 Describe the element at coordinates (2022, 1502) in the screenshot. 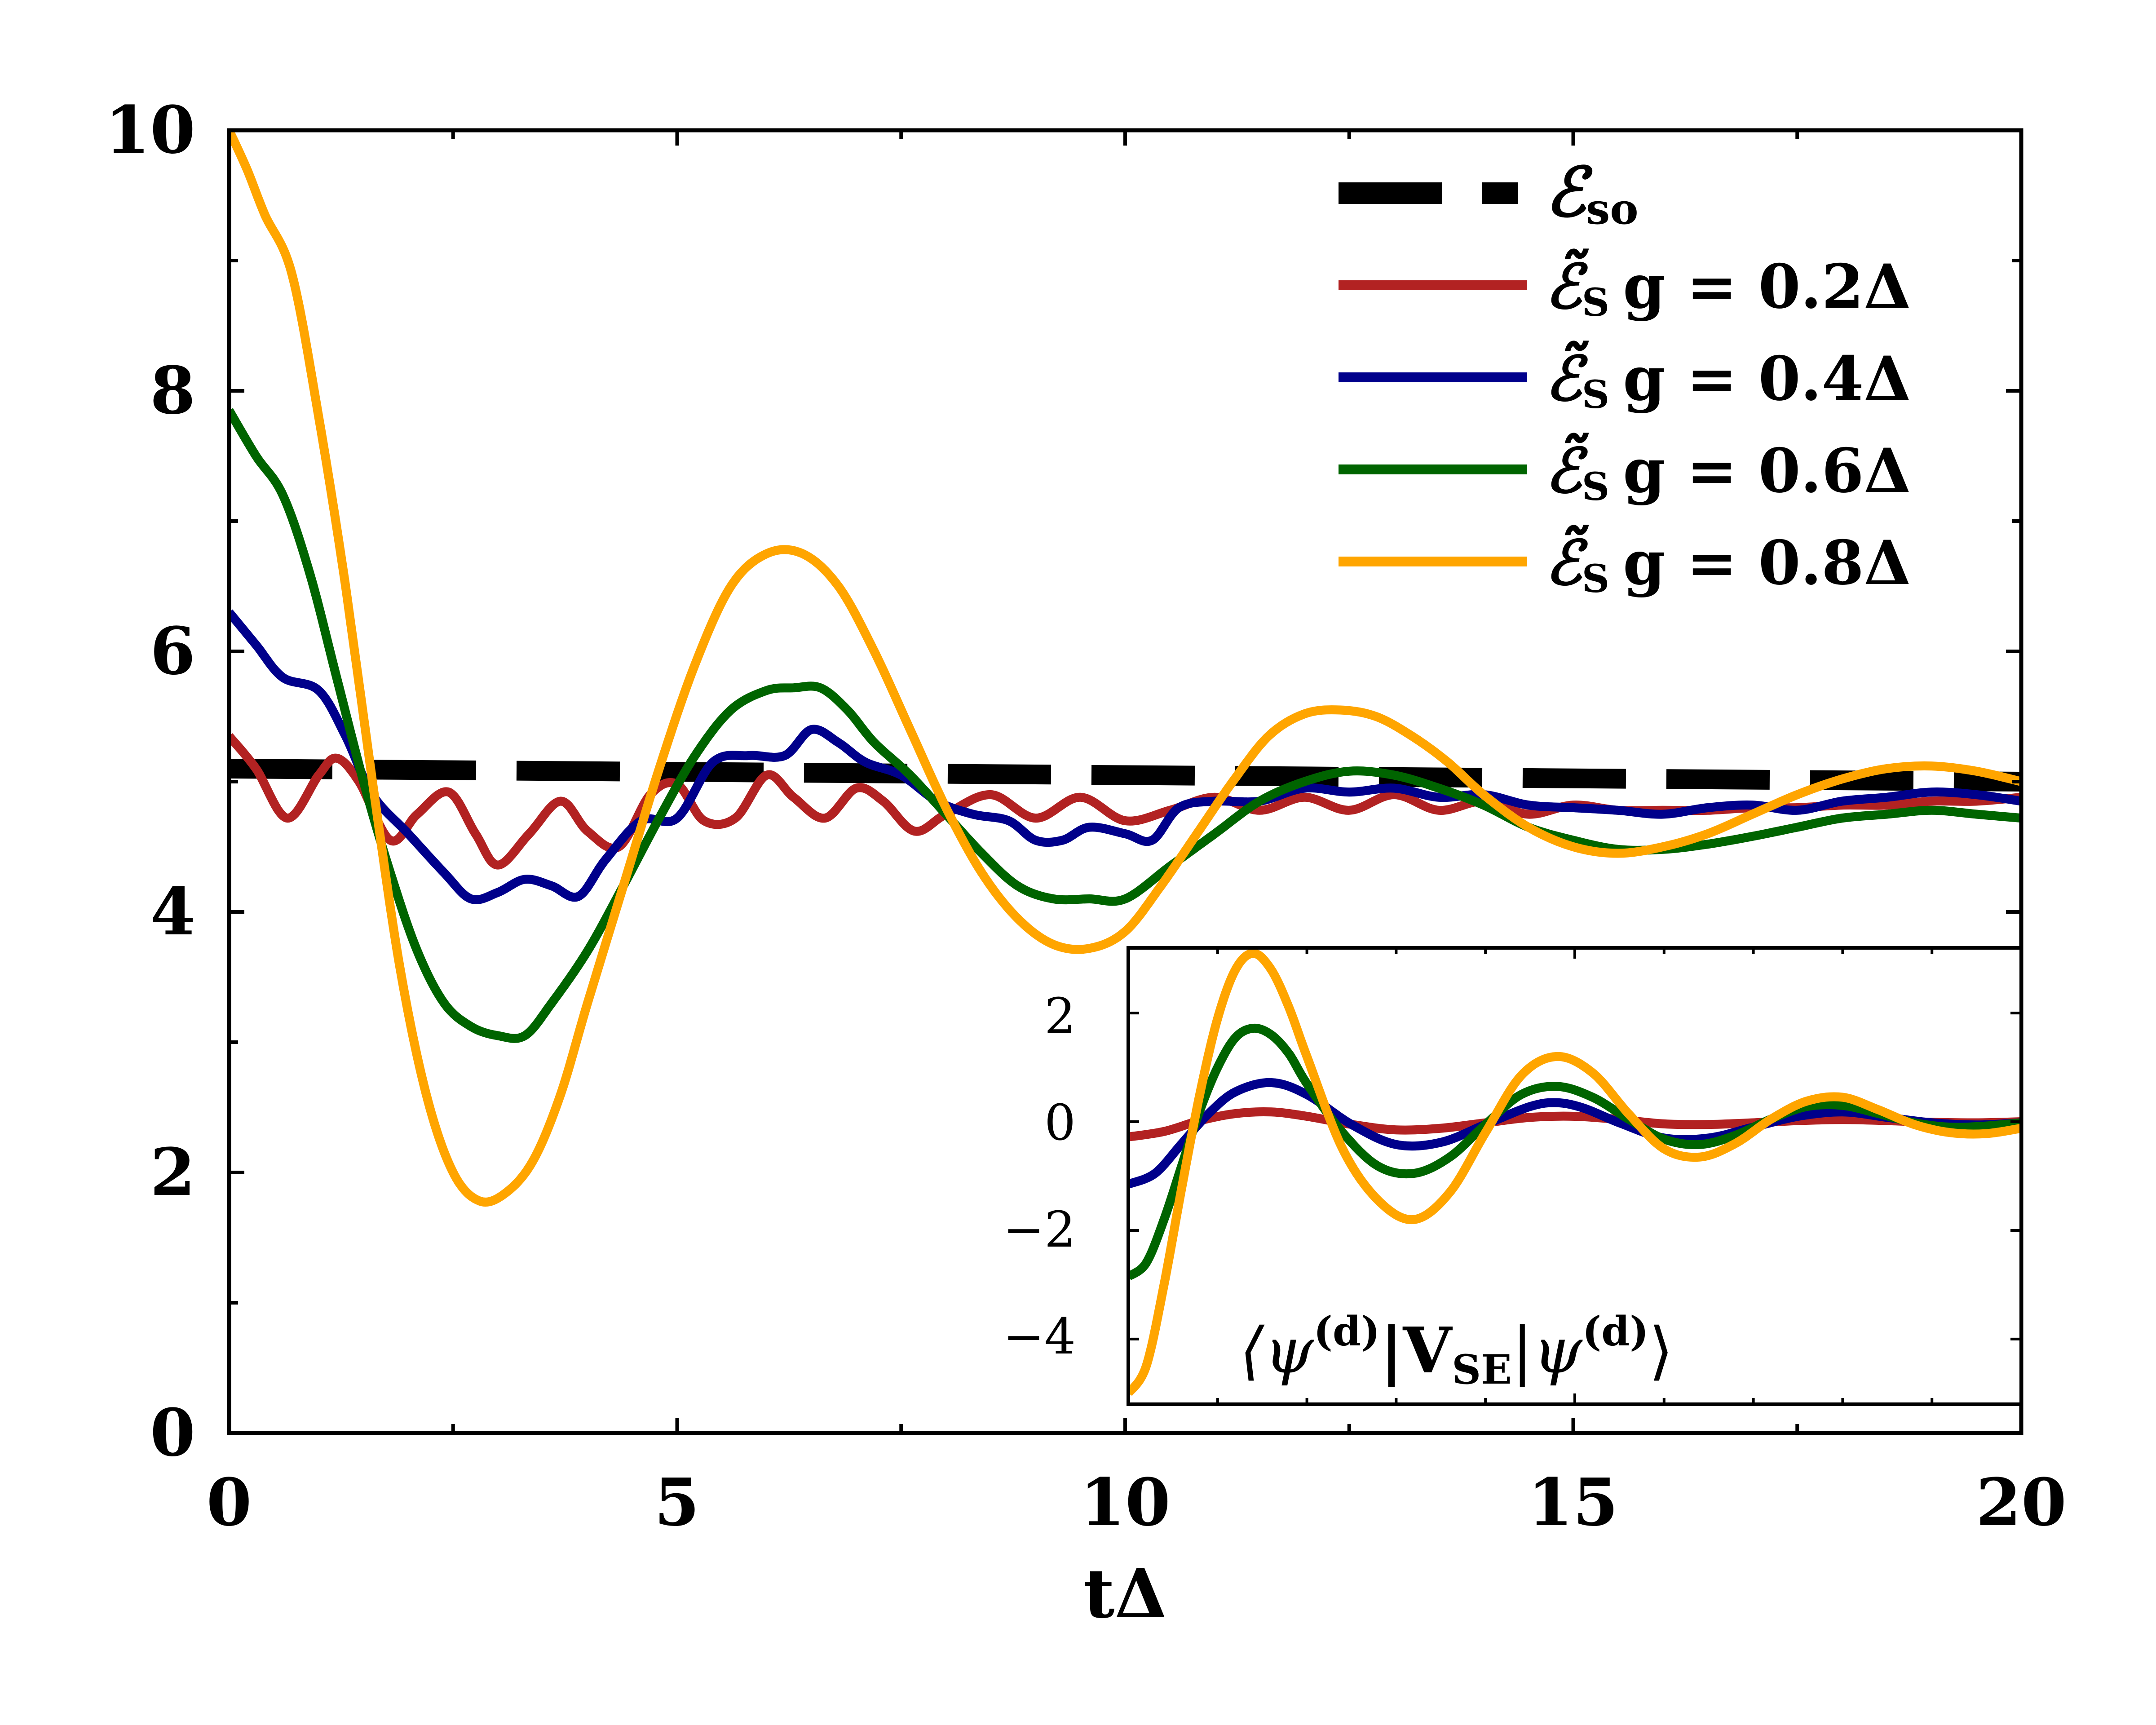

I see `x-tick-label: 20` at that location.